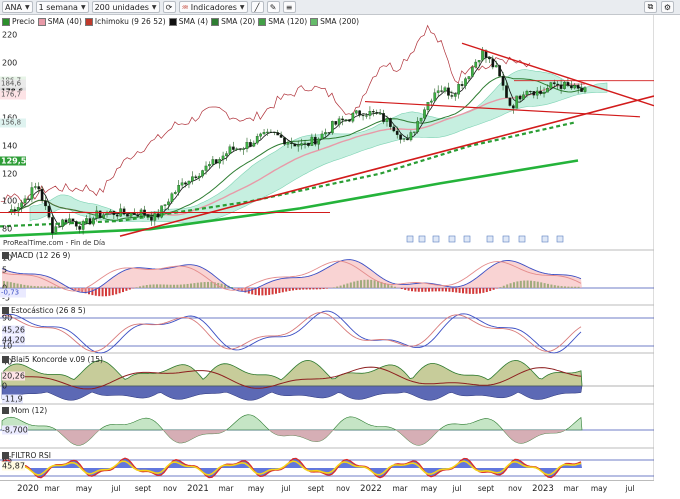 Image resolution: width=680 pixels, height=499 pixels. What do you see at coordinates (273, 7) in the screenshot?
I see `drawing-tool-icon: ✎` at bounding box center [273, 7].